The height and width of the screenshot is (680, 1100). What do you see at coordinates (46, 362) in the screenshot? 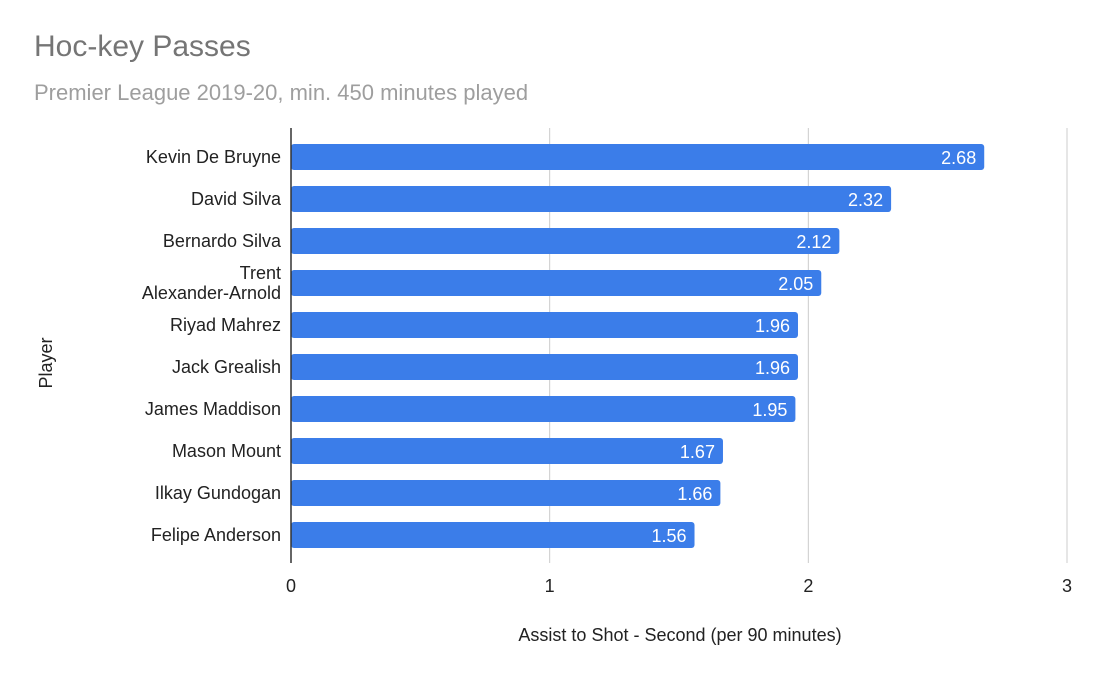
I see `y-axis-title: Player` at bounding box center [46, 362].